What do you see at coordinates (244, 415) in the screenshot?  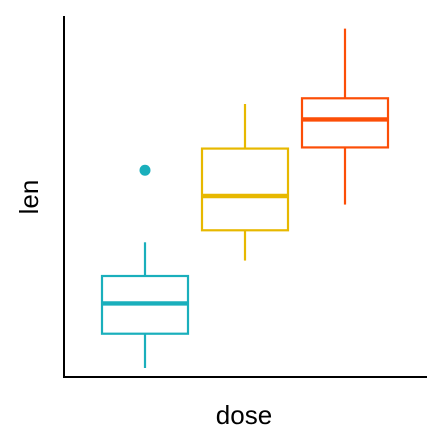 I see `x-axis-title: dose` at bounding box center [244, 415].